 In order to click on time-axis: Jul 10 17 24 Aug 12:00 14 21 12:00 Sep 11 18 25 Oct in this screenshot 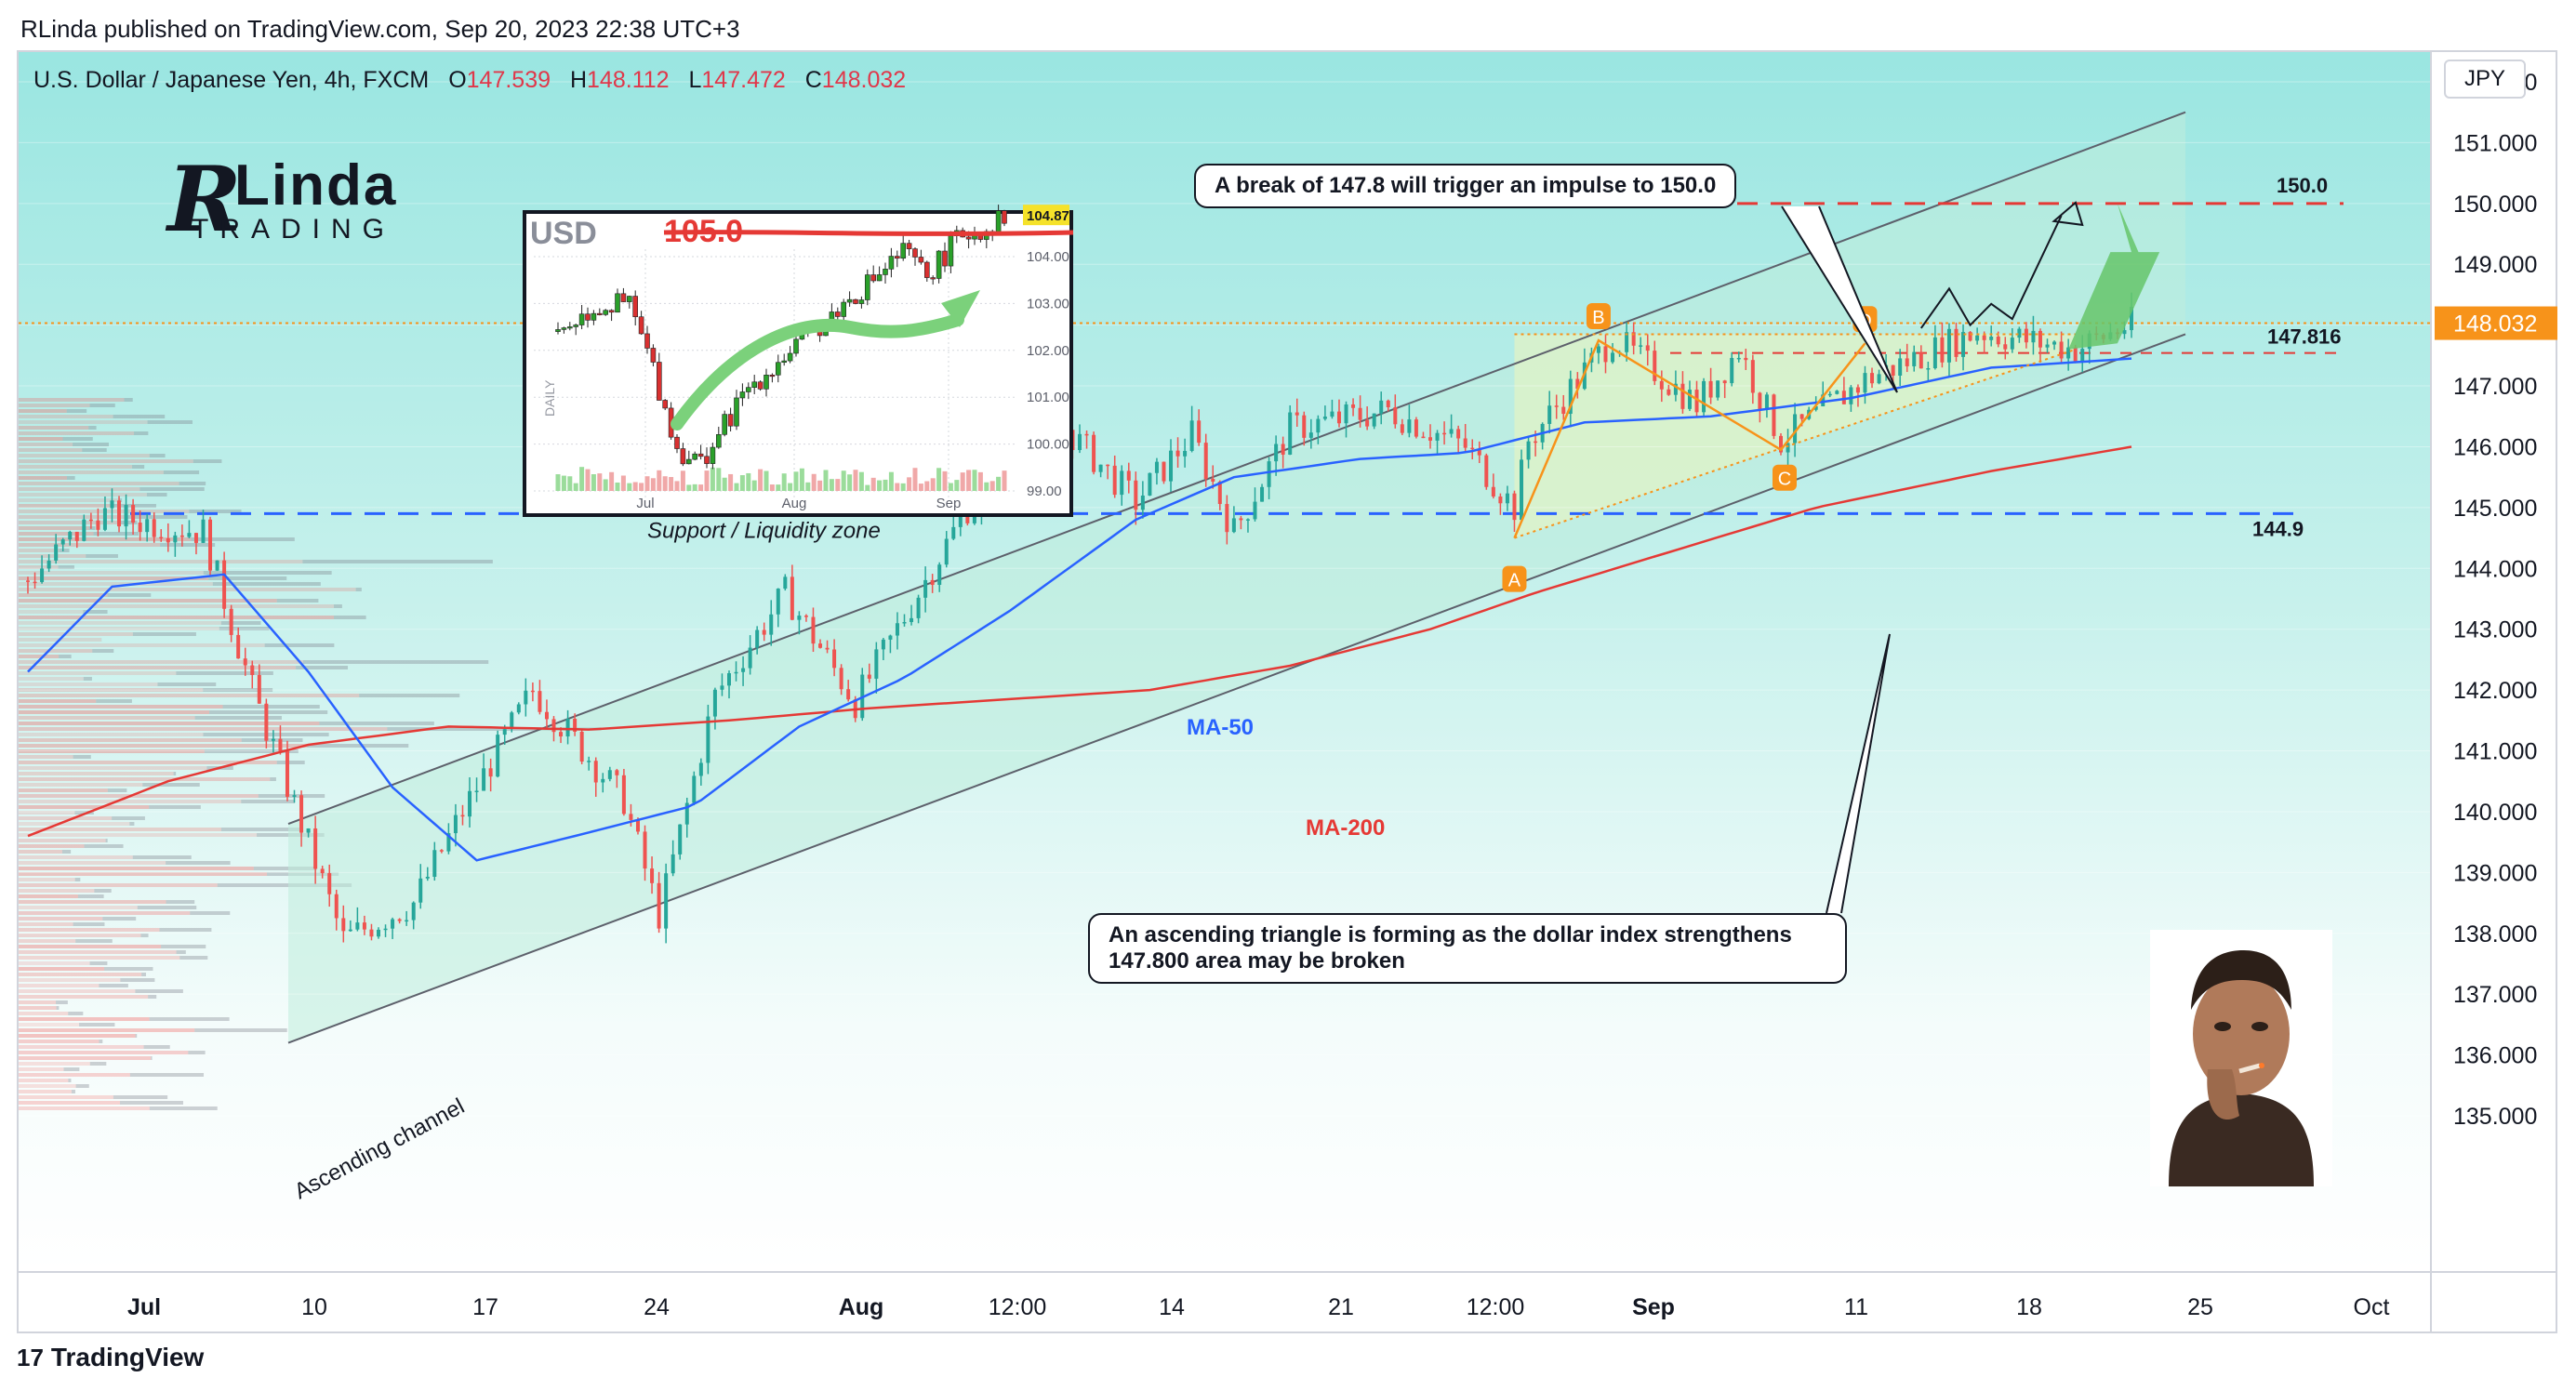, I will do `click(1258, 1307)`.